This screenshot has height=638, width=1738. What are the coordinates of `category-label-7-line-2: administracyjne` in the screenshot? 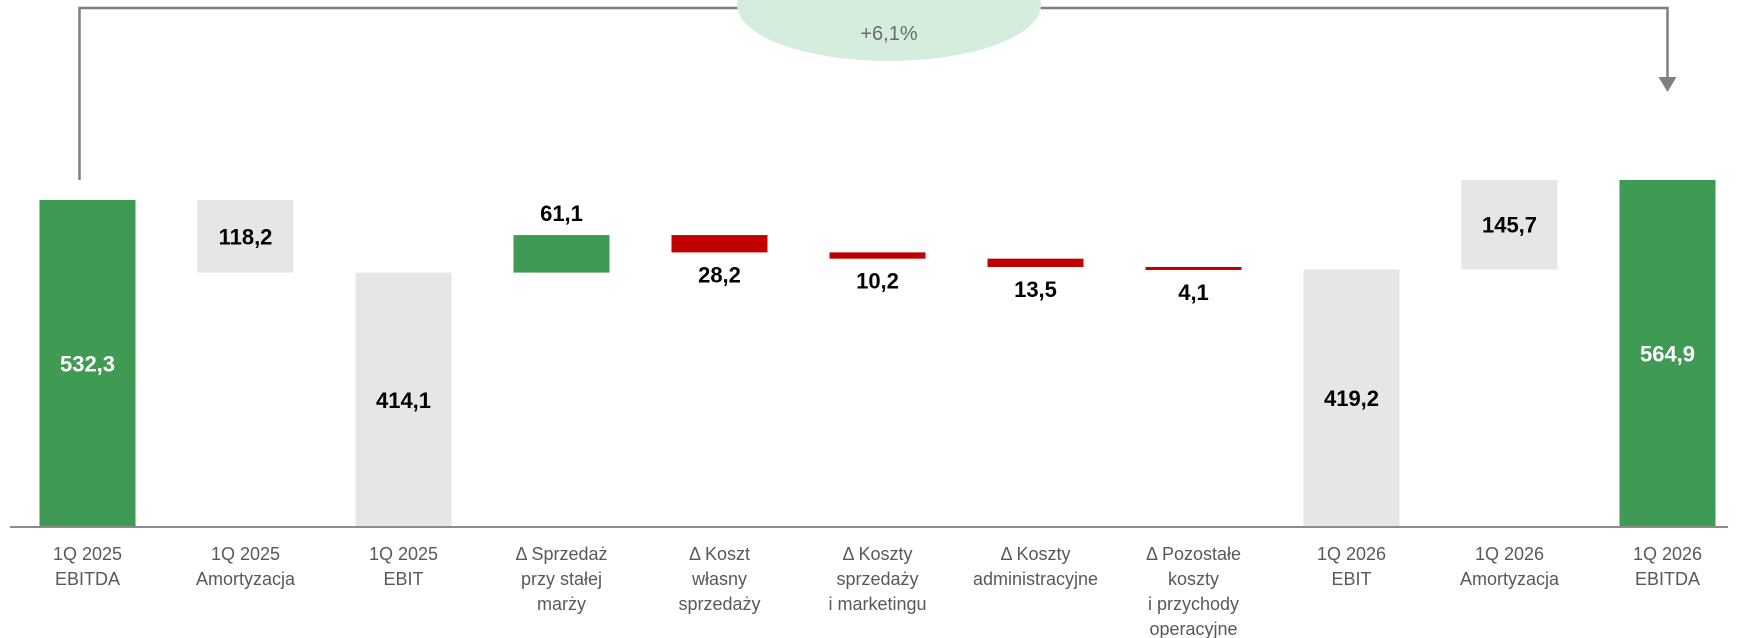 It's located at (1035, 579).